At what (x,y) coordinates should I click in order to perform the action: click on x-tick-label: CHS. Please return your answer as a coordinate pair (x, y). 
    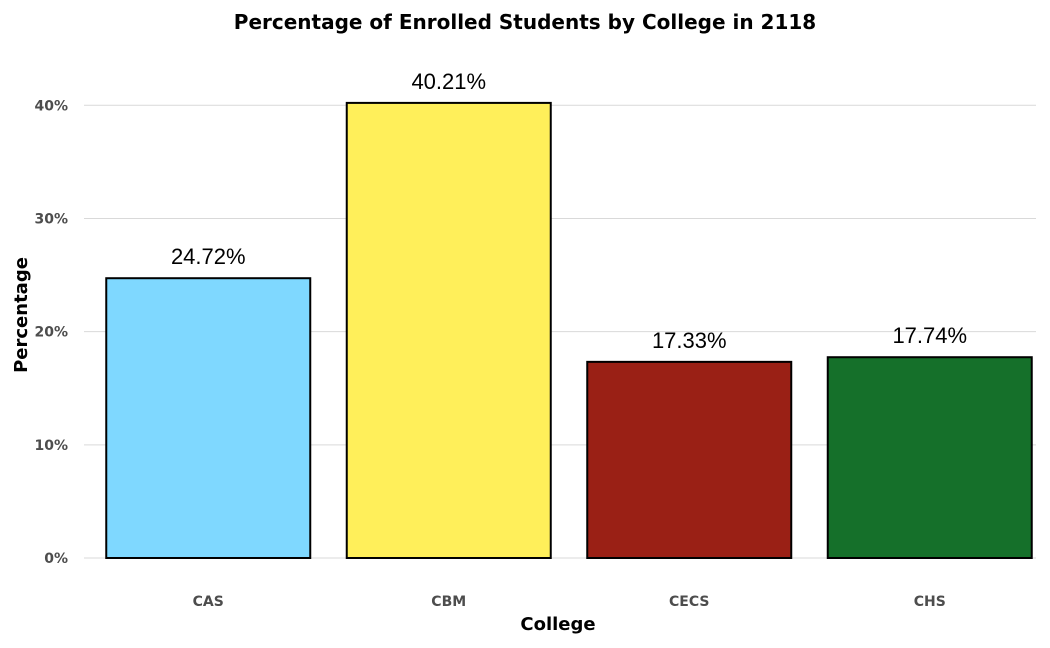
    Looking at the image, I should click on (930, 602).